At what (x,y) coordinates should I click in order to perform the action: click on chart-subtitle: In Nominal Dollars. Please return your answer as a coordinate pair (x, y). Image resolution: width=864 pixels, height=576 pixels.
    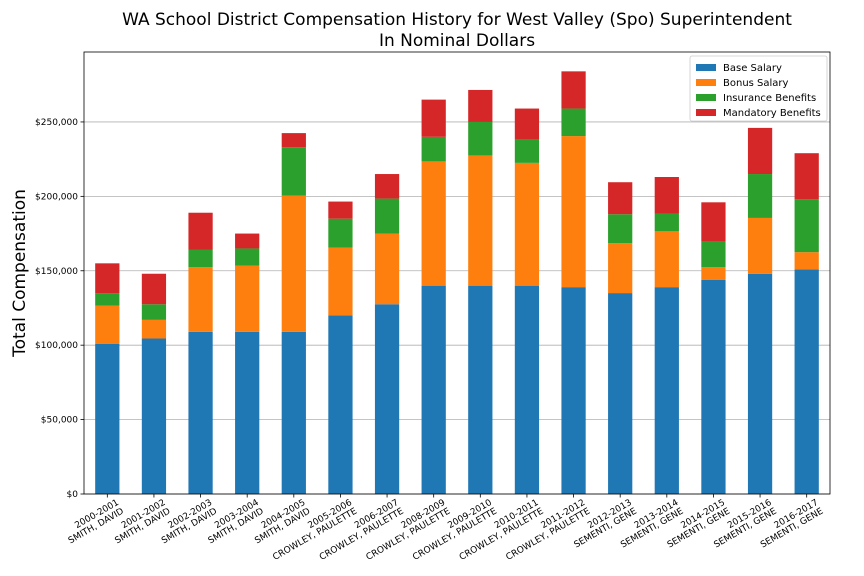
    Looking at the image, I should click on (457, 41).